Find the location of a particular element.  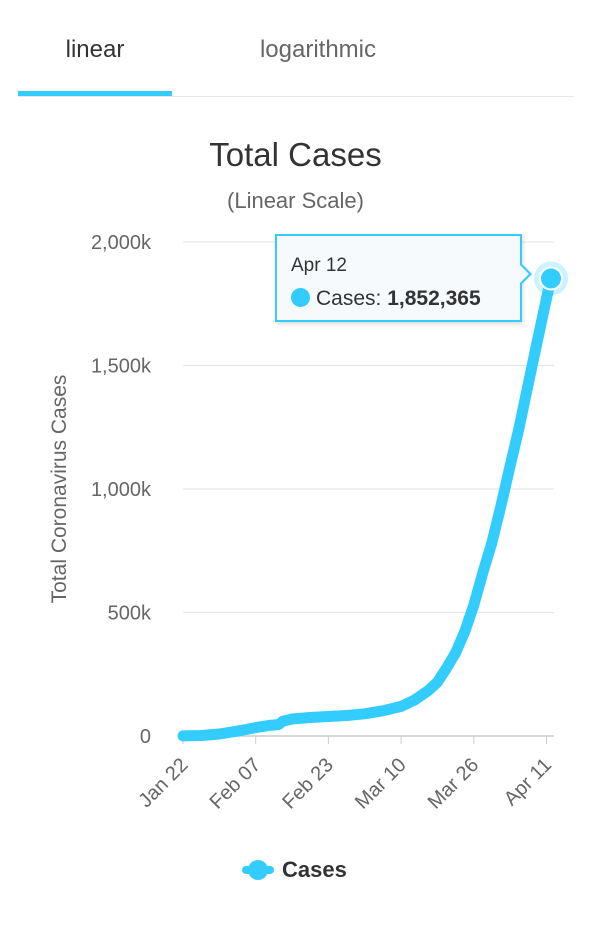

tooltip-date: Apr 12 is located at coordinates (319, 265).